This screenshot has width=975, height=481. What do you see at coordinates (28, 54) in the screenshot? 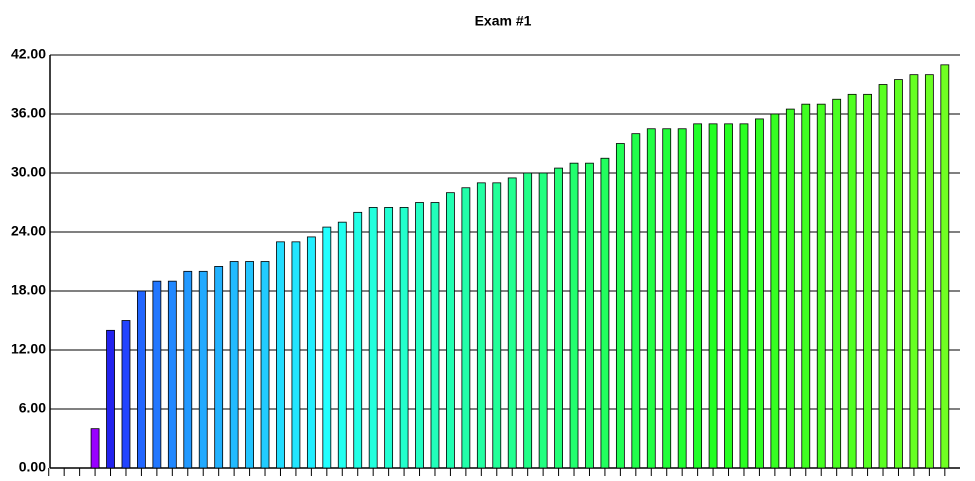
I see `y-tick-label: 42.00` at bounding box center [28, 54].